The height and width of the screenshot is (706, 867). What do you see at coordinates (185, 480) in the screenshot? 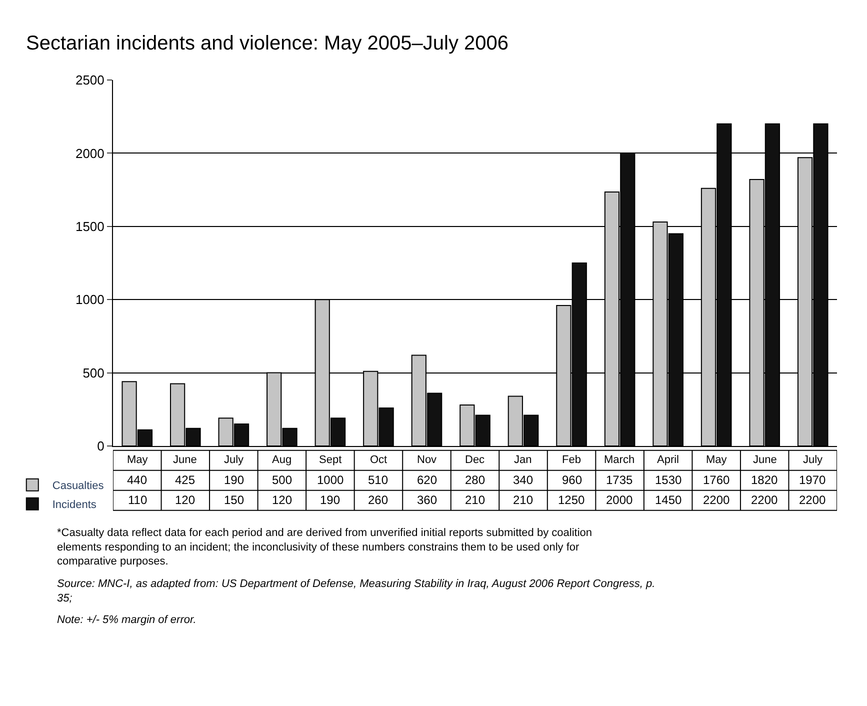
I see `data-label: 425` at bounding box center [185, 480].